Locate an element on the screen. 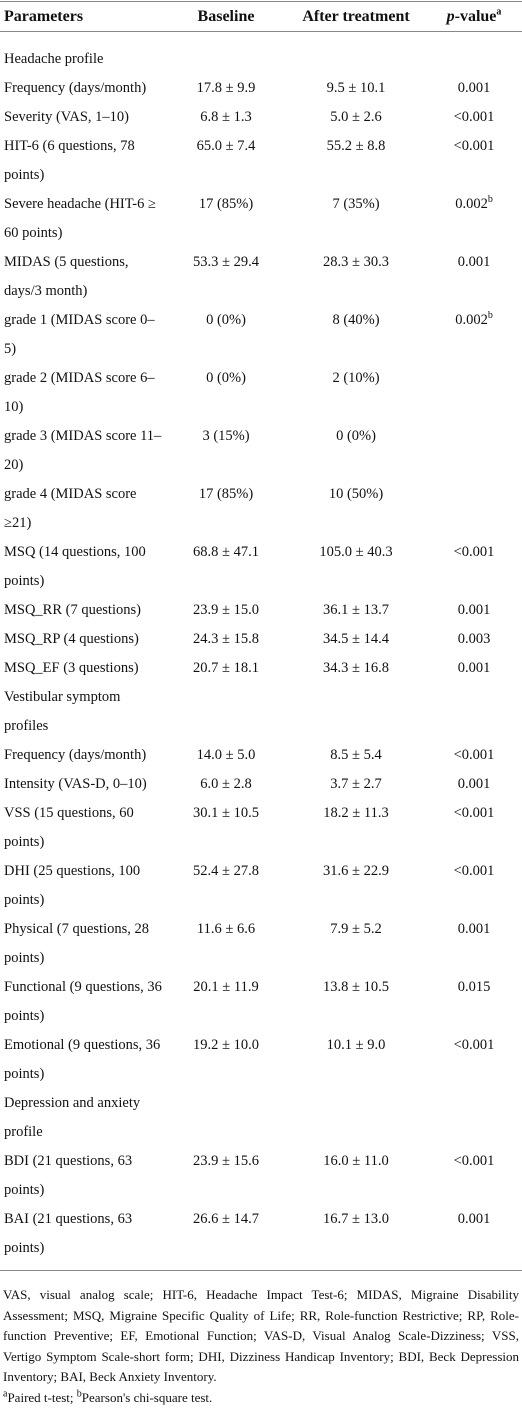  parameter-cell: HIT-6 (6 questions, 78 points) is located at coordinates (83, 161).